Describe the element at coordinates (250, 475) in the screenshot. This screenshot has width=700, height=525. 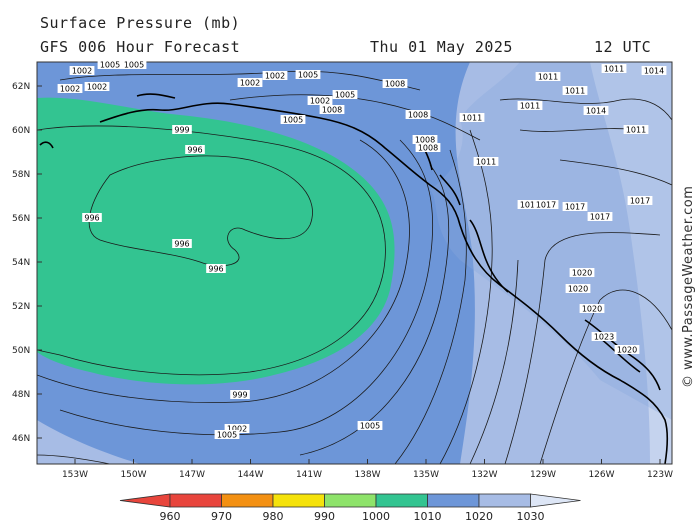
I see `lon-label: 144W` at that location.